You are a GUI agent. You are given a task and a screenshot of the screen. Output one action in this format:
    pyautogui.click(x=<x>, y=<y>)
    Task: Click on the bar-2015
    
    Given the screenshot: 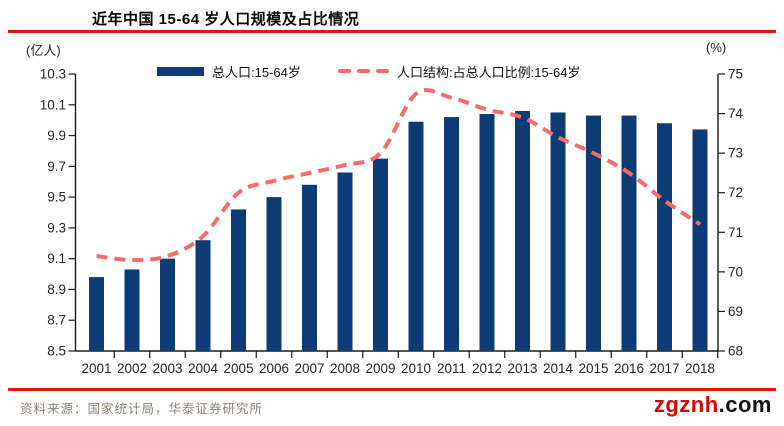 What is the action you would take?
    pyautogui.click(x=593, y=233)
    